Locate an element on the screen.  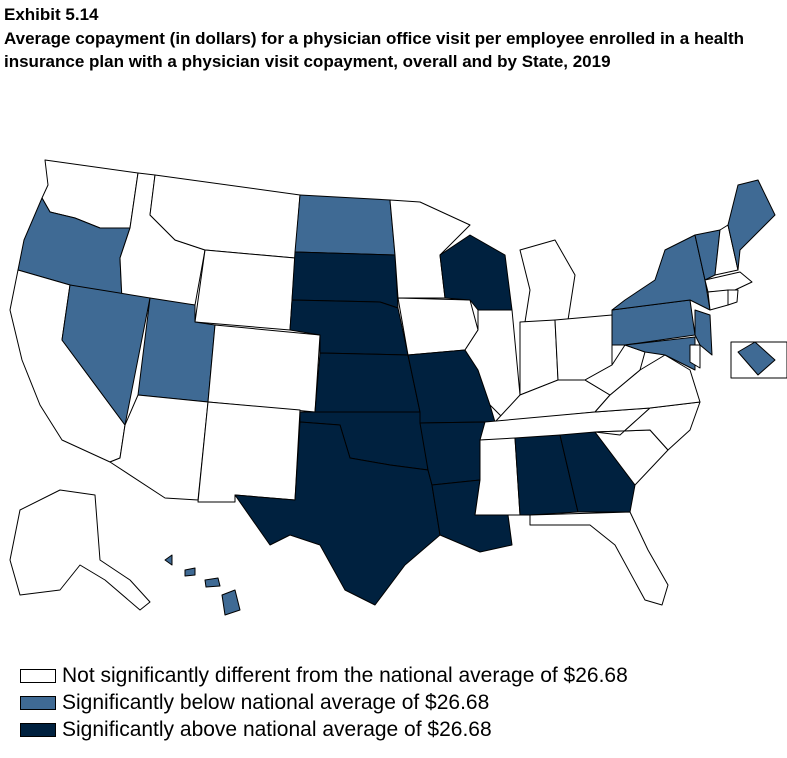
state-TX is located at coordinates (337, 513).